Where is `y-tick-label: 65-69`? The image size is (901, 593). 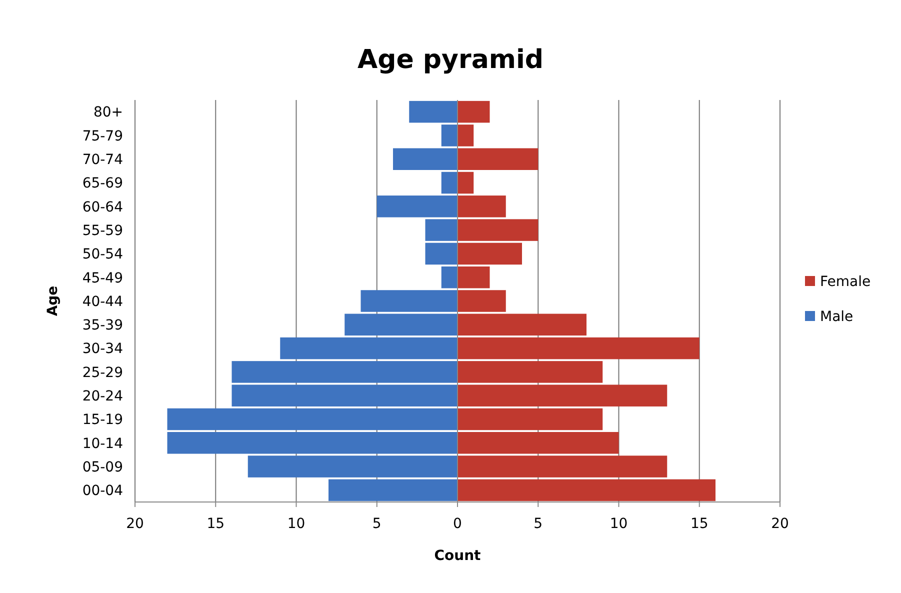 y-tick-label: 65-69 is located at coordinates (102, 184).